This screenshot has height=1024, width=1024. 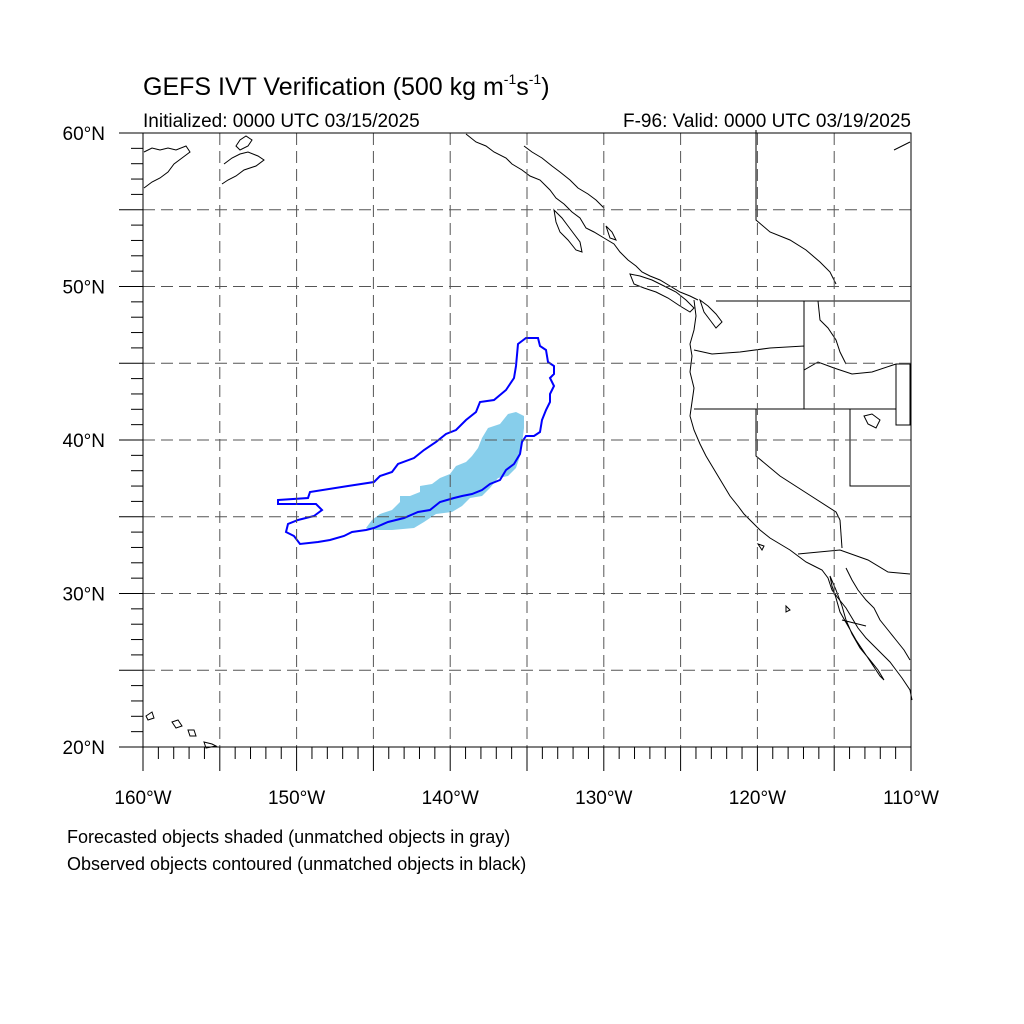 I want to click on initialized-time: Initialized: 0000 UTC 03/15/2025, so click(x=281, y=121).